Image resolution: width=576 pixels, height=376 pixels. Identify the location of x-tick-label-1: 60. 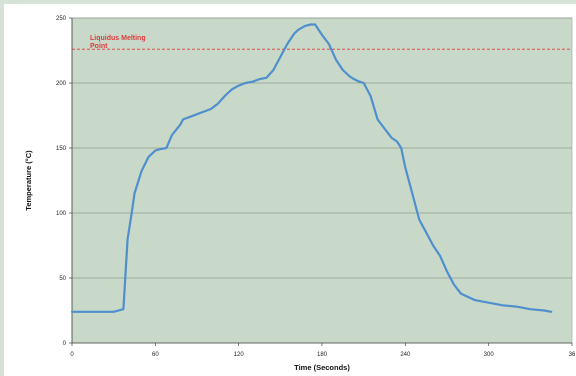
(155, 355).